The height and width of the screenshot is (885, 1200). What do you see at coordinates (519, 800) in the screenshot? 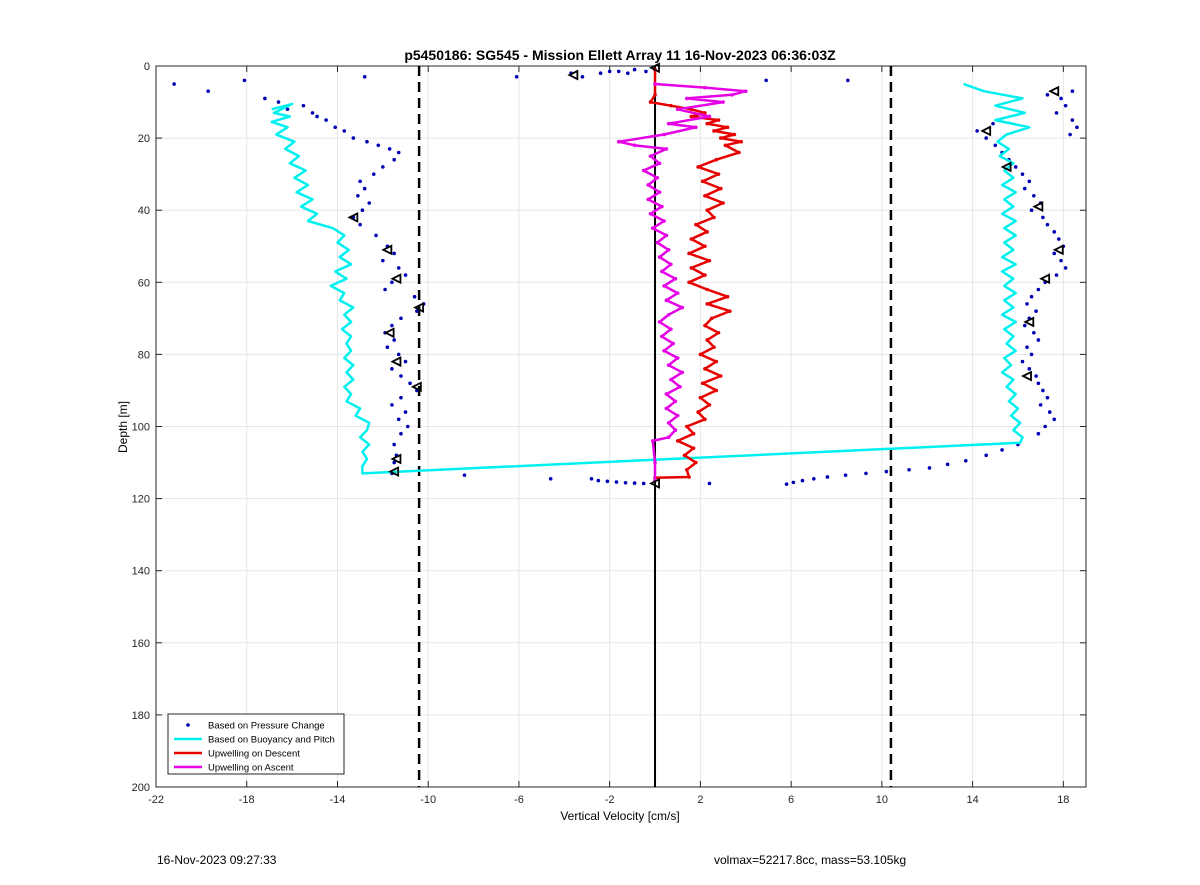
I see `x-tick-label: -6` at bounding box center [519, 800].